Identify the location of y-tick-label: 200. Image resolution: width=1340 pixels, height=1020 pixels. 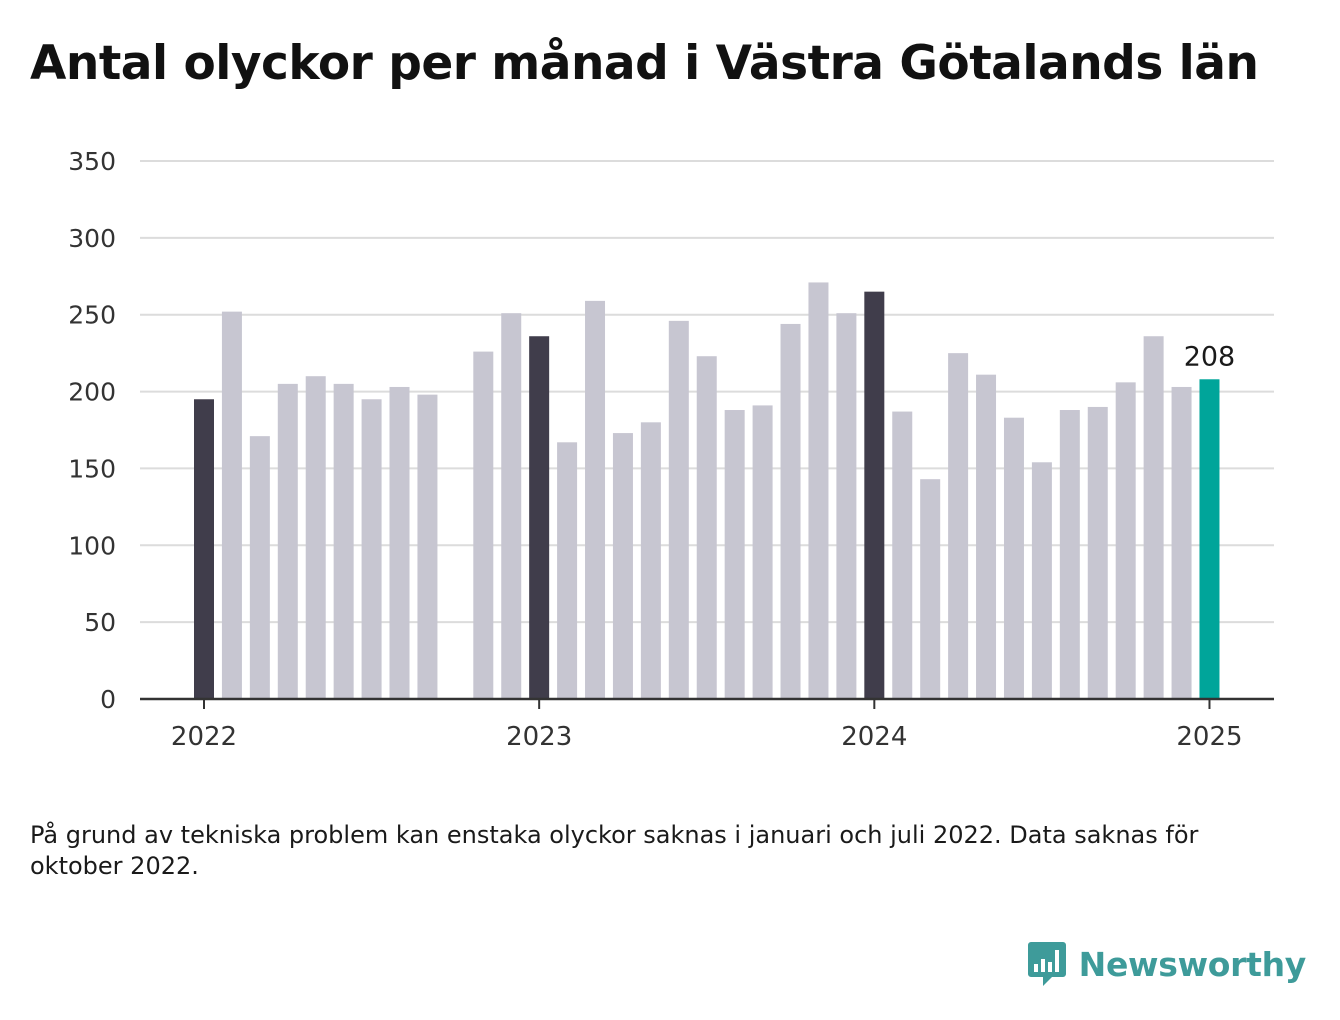
(92, 392).